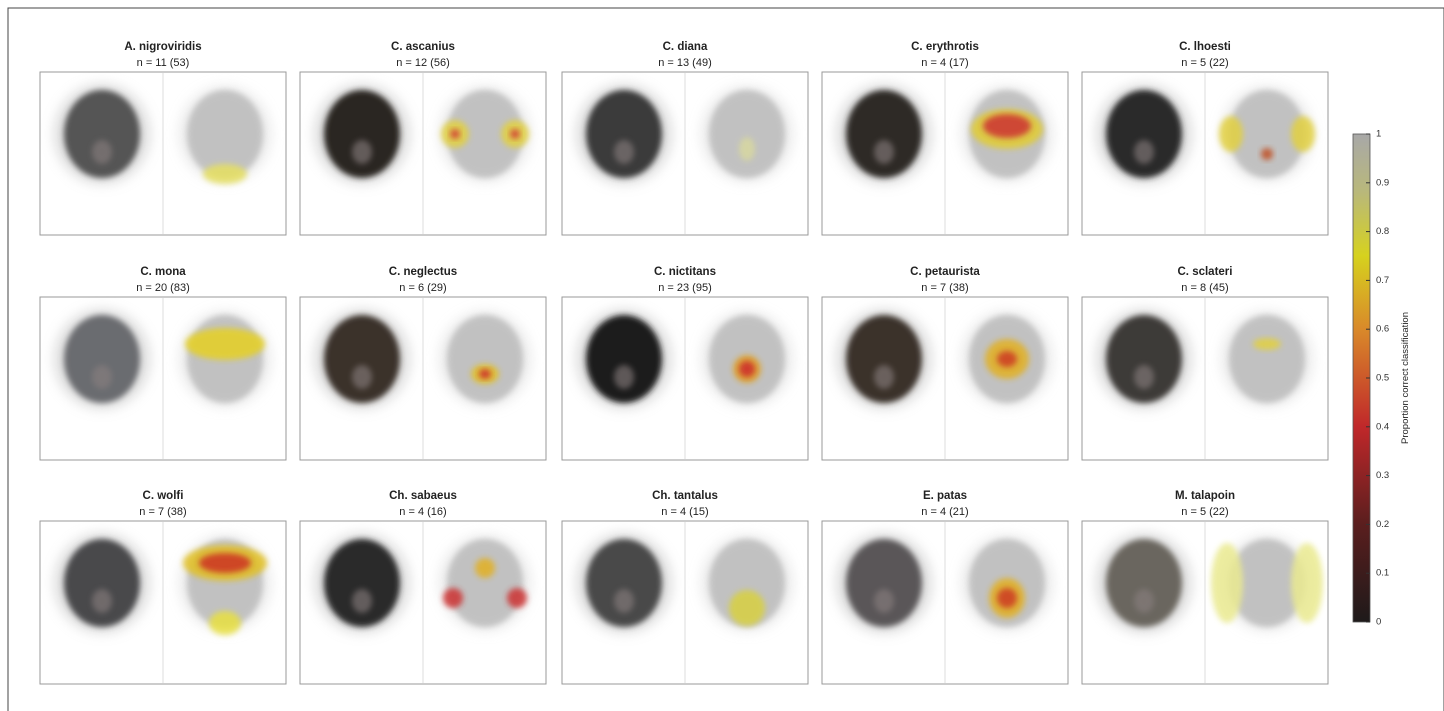 The height and width of the screenshot is (711, 1444). What do you see at coordinates (685, 363) in the screenshot?
I see `panel: C. nictitans n = 23 (95)` at bounding box center [685, 363].